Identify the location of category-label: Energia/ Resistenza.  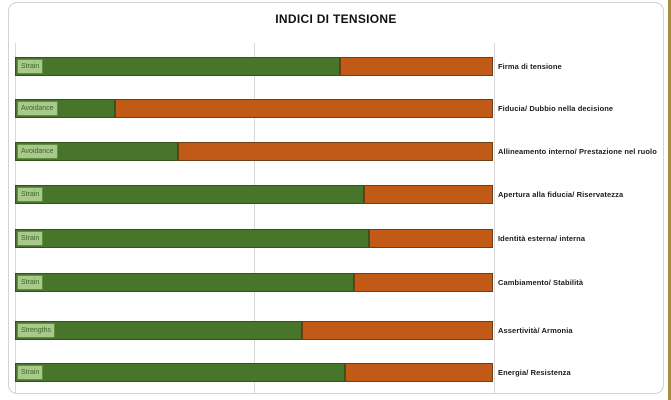
(534, 372).